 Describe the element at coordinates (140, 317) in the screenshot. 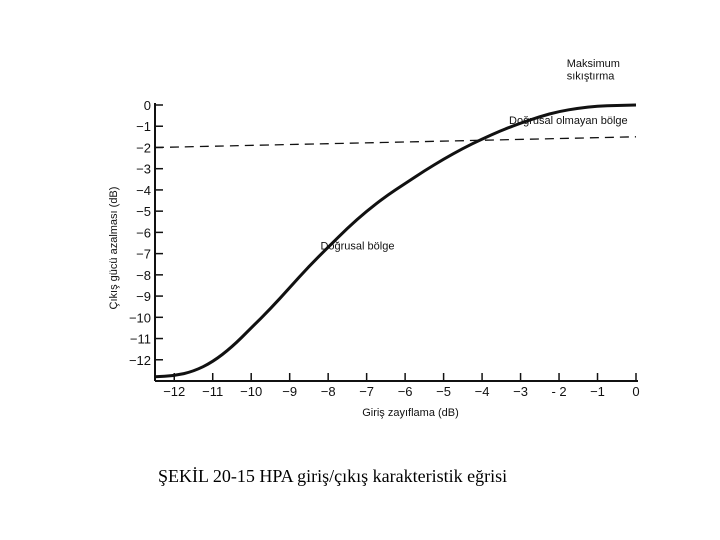

I see `y-tick-label: −10` at that location.